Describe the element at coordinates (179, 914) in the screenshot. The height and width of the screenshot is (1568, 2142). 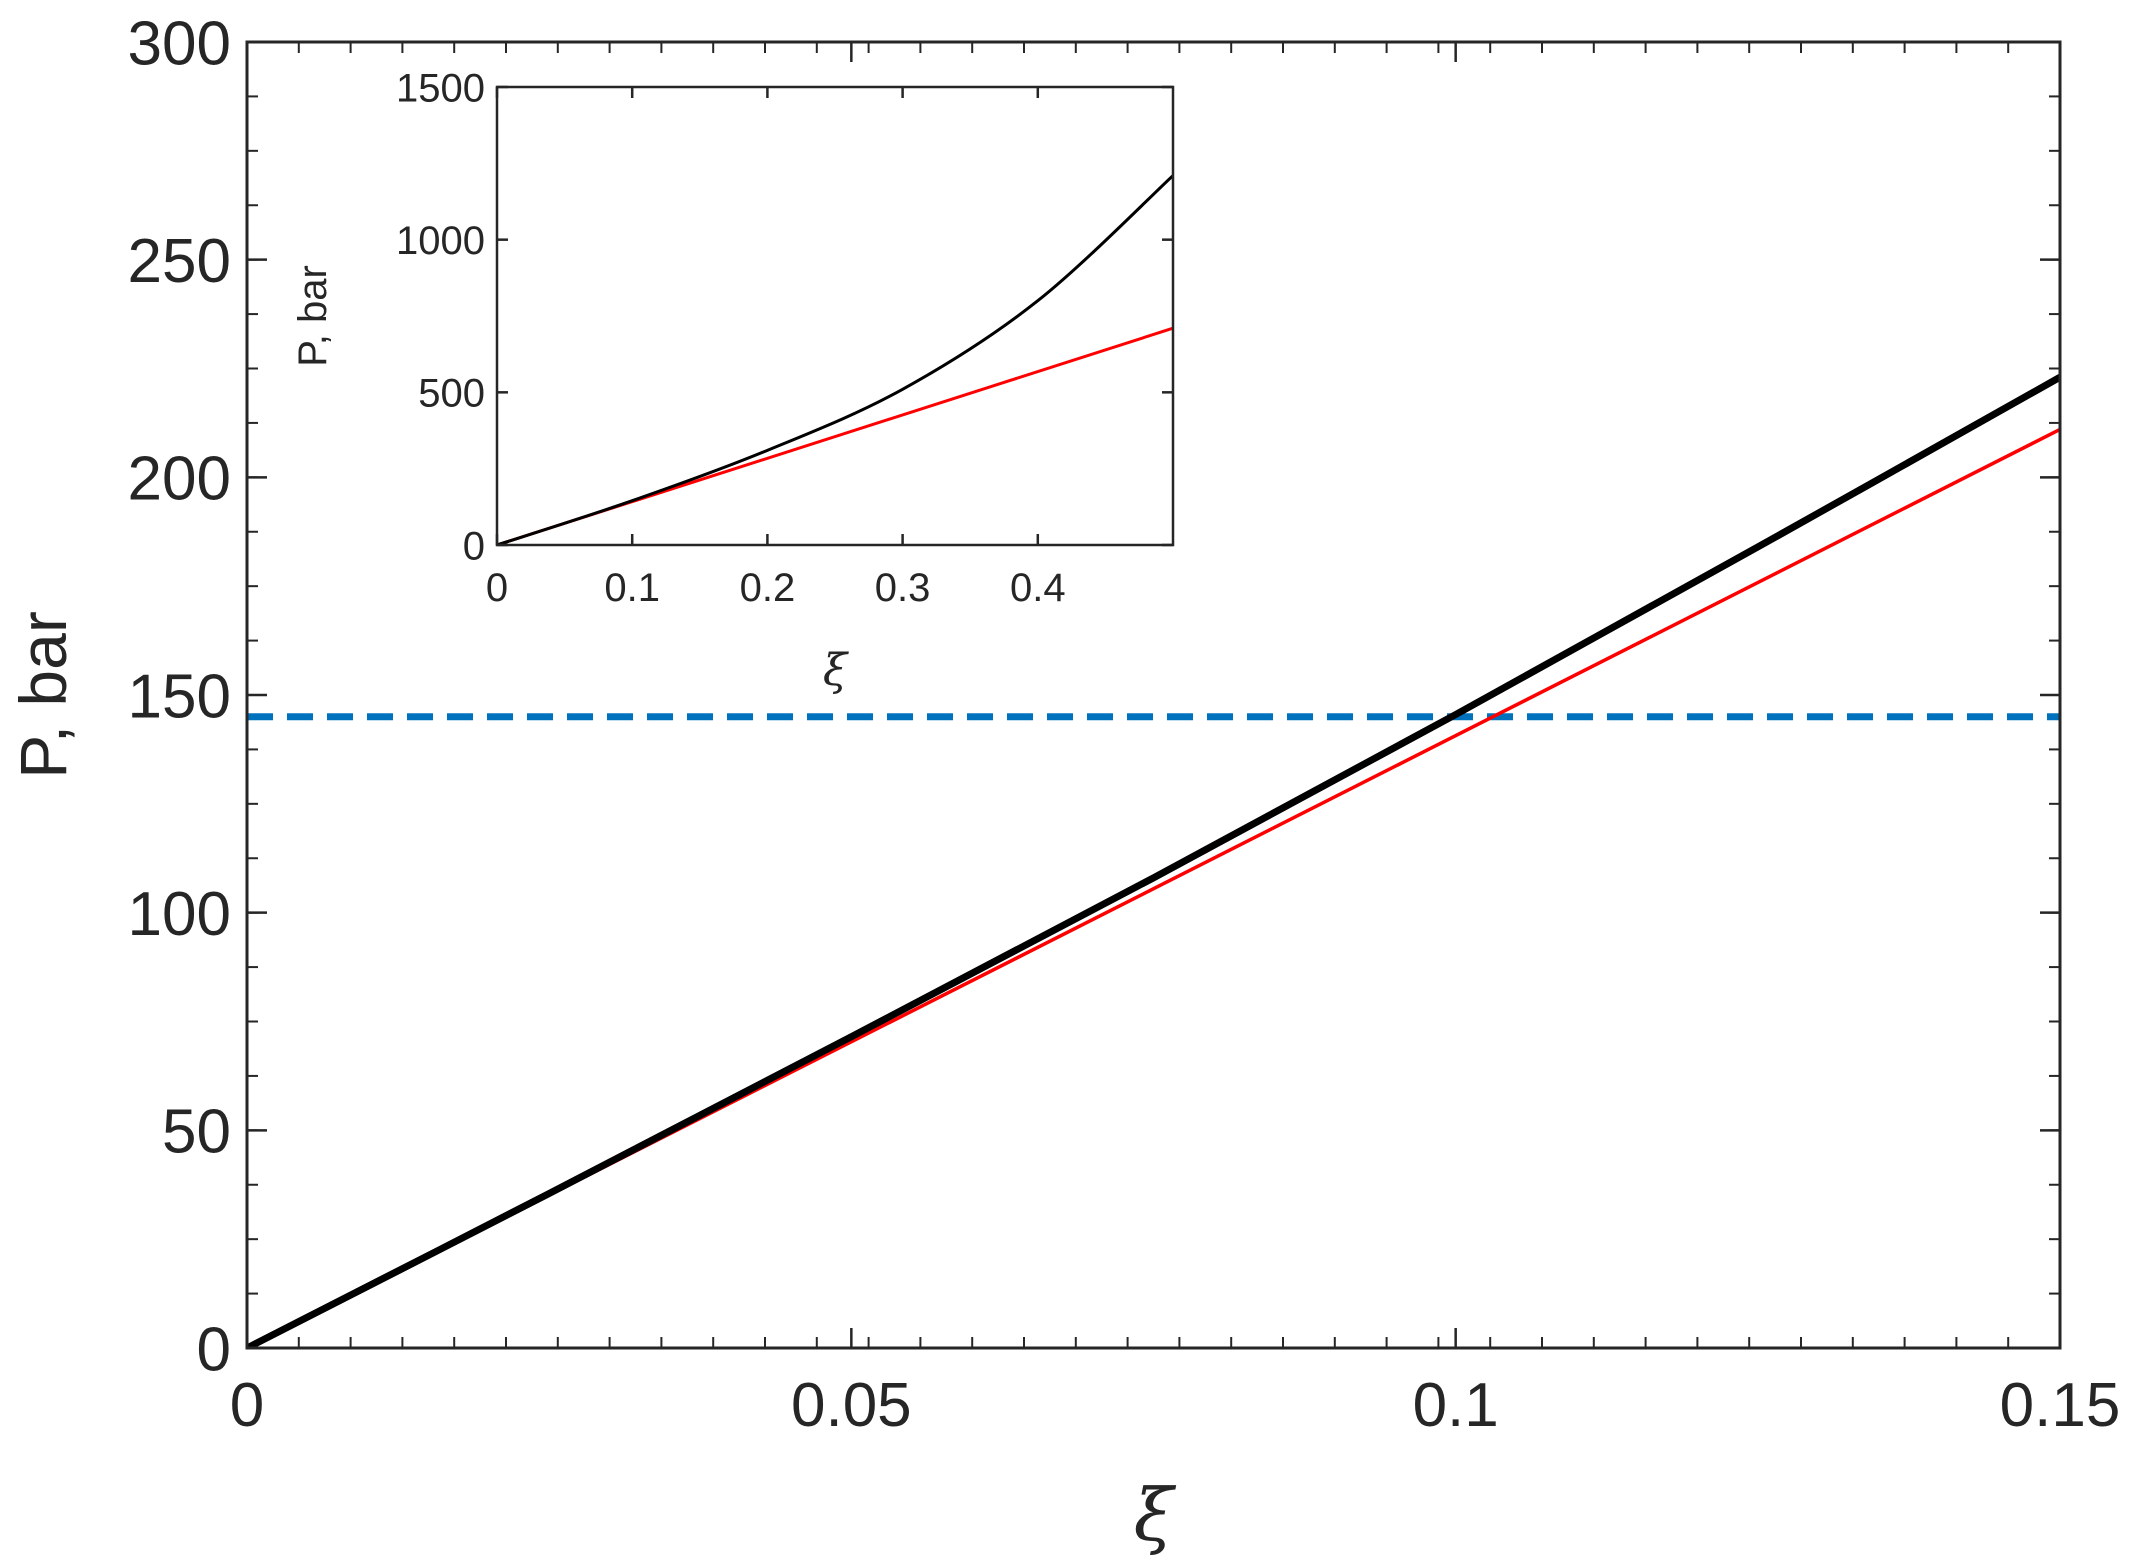
I see `y-tick-label: 100` at that location.